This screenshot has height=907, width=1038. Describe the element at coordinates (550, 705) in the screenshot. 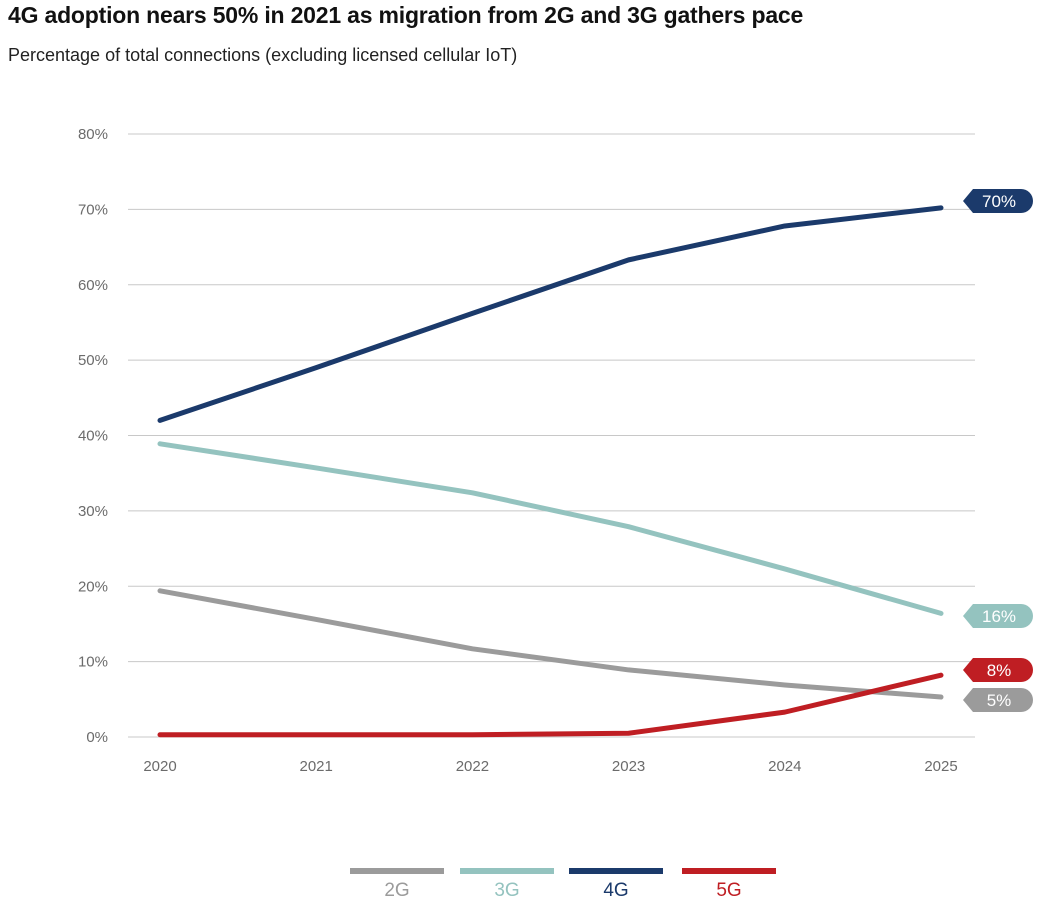

I see `series-line-5g` at that location.